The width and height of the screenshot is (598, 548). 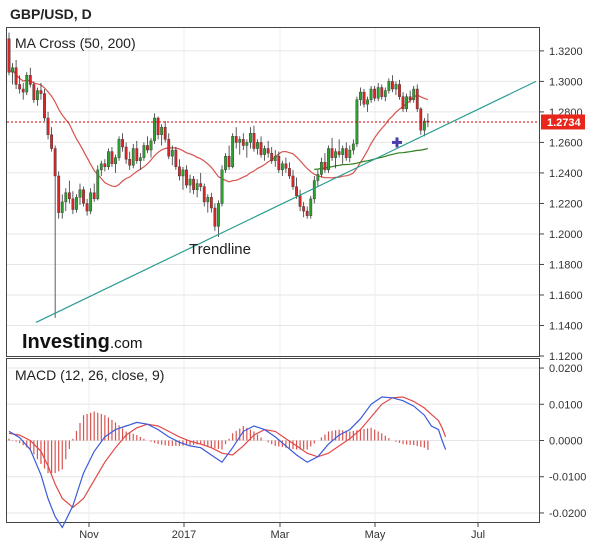 What do you see at coordinates (566, 52) in the screenshot?
I see `price-tick-label: 1.3200` at bounding box center [566, 52].